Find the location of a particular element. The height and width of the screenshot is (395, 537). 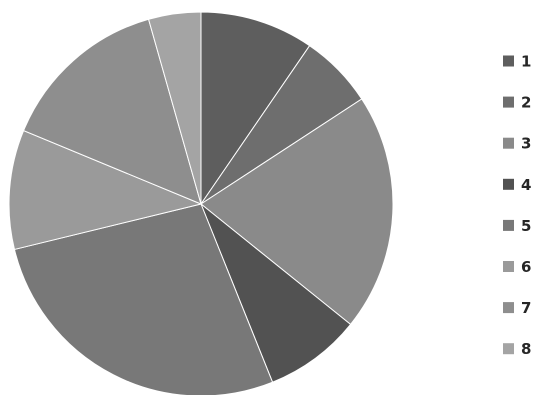

legend-label-8: 8 is located at coordinates (526, 349).